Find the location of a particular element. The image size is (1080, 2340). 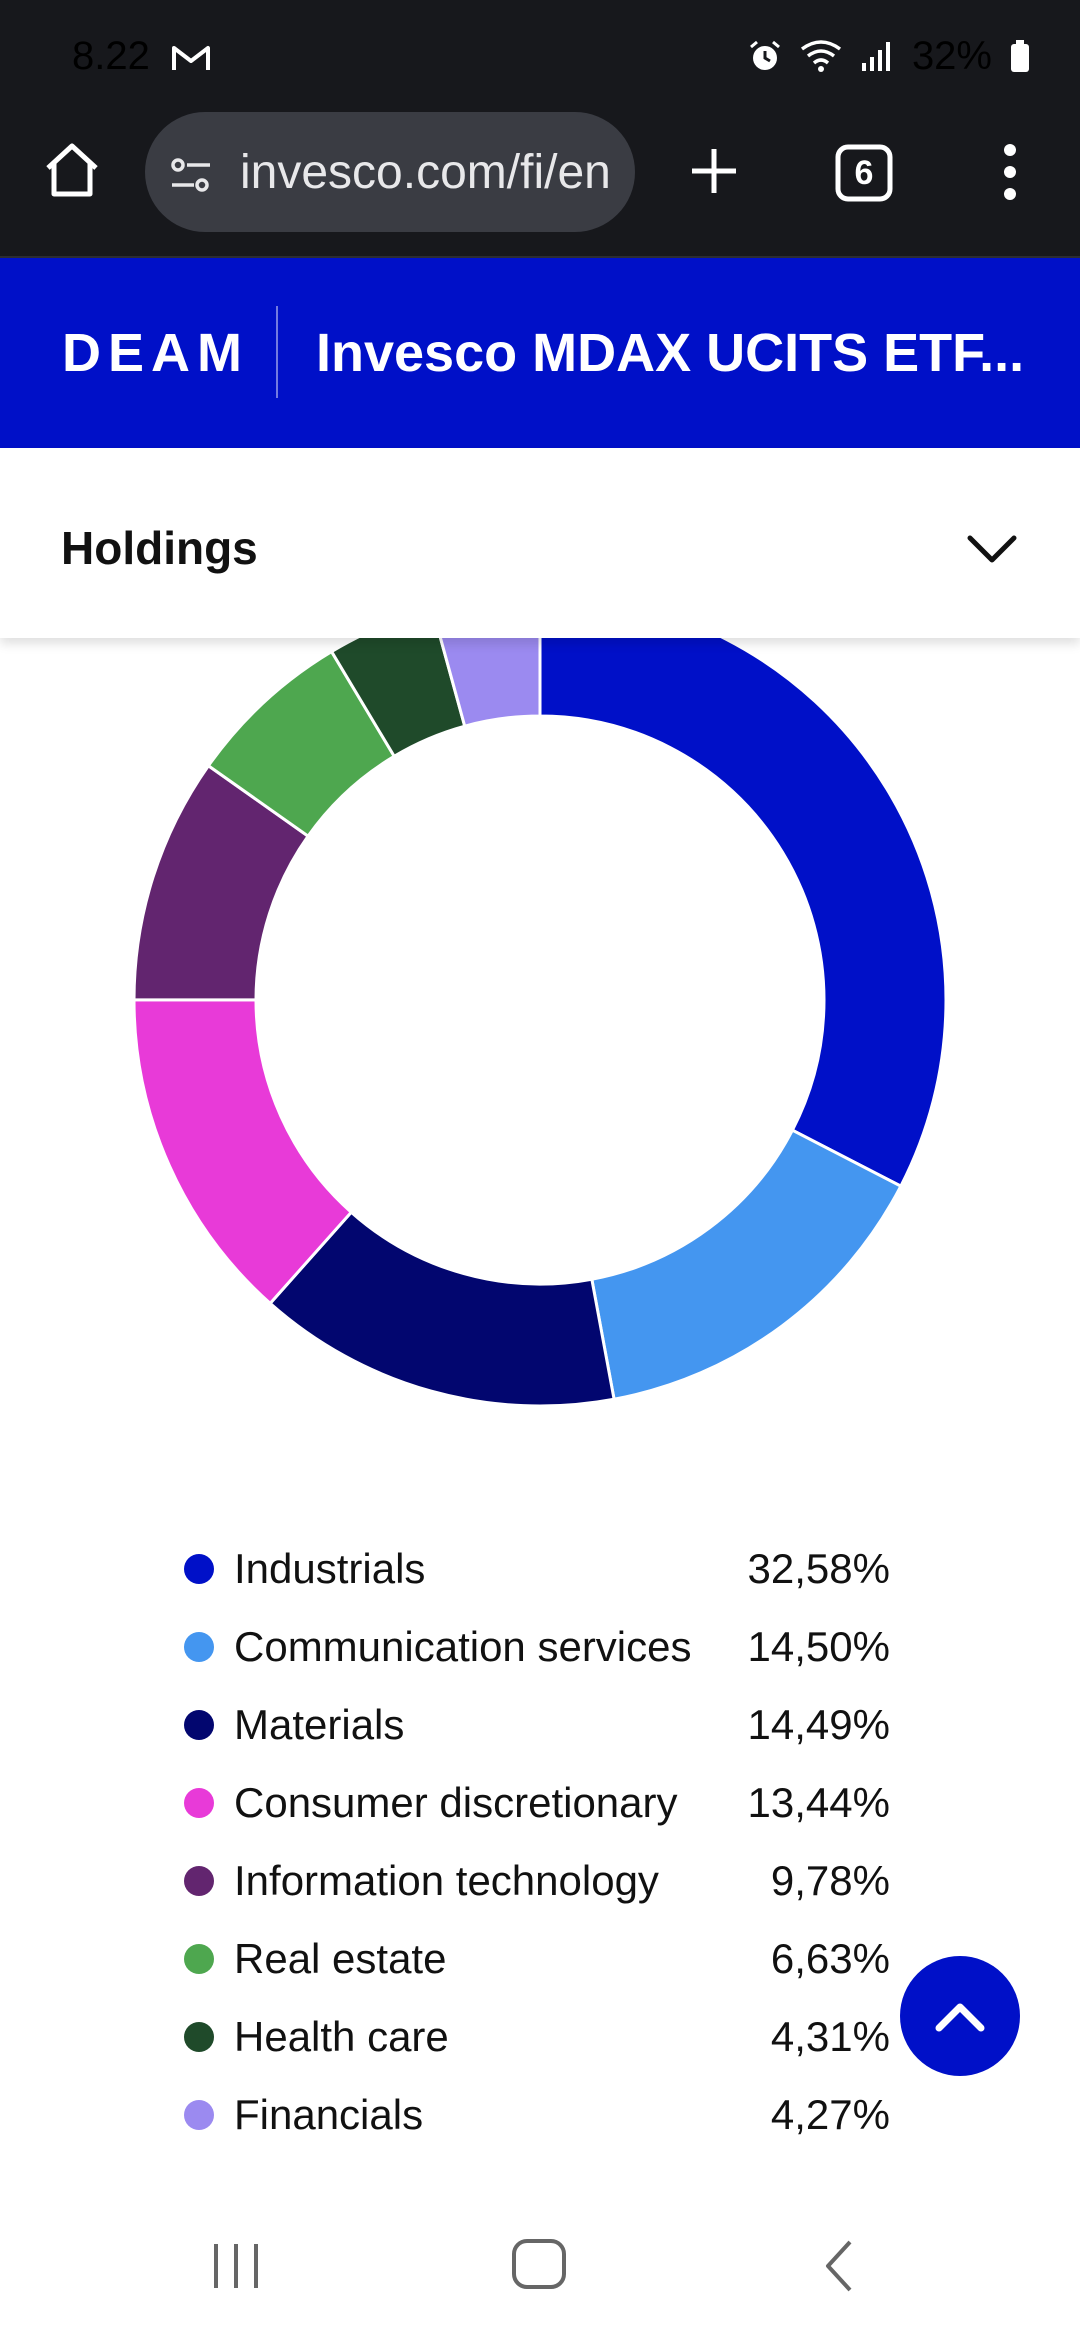

tabs-icon is located at coordinates (864, 173).